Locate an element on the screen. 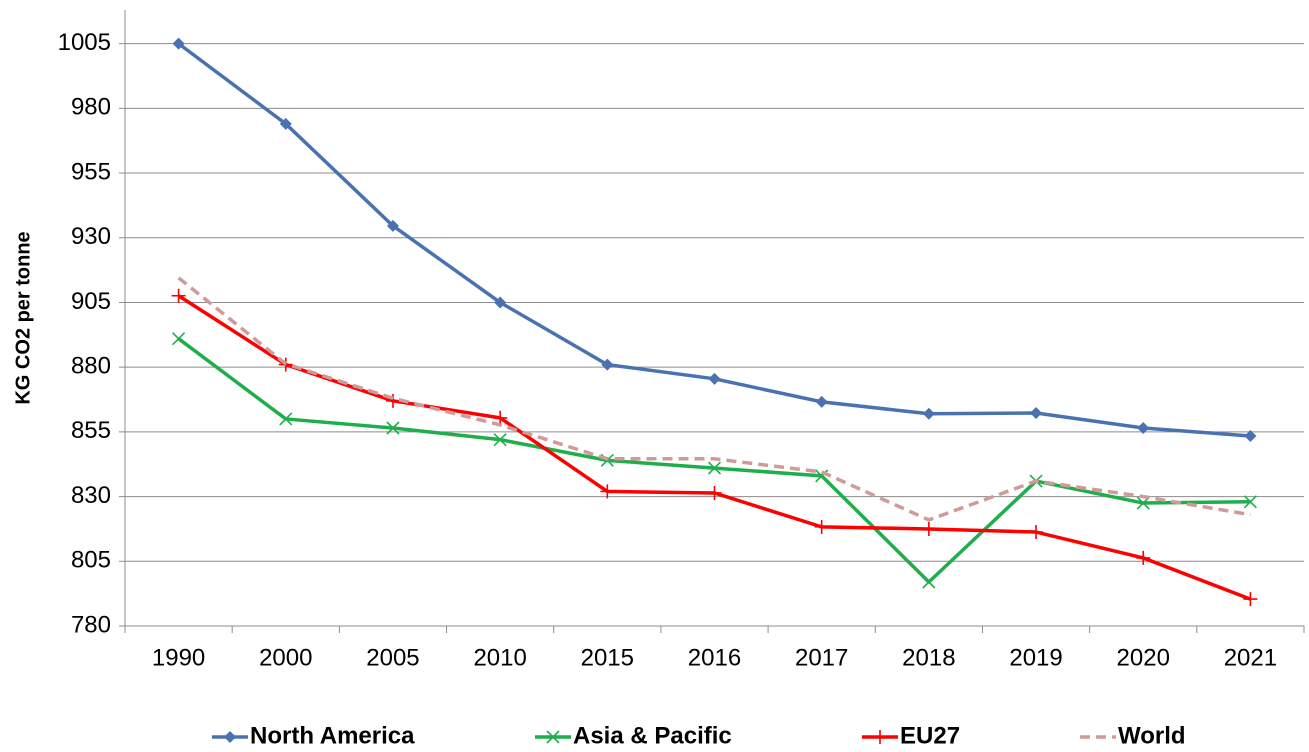  x-tick-label: 2021 is located at coordinates (1250, 657).